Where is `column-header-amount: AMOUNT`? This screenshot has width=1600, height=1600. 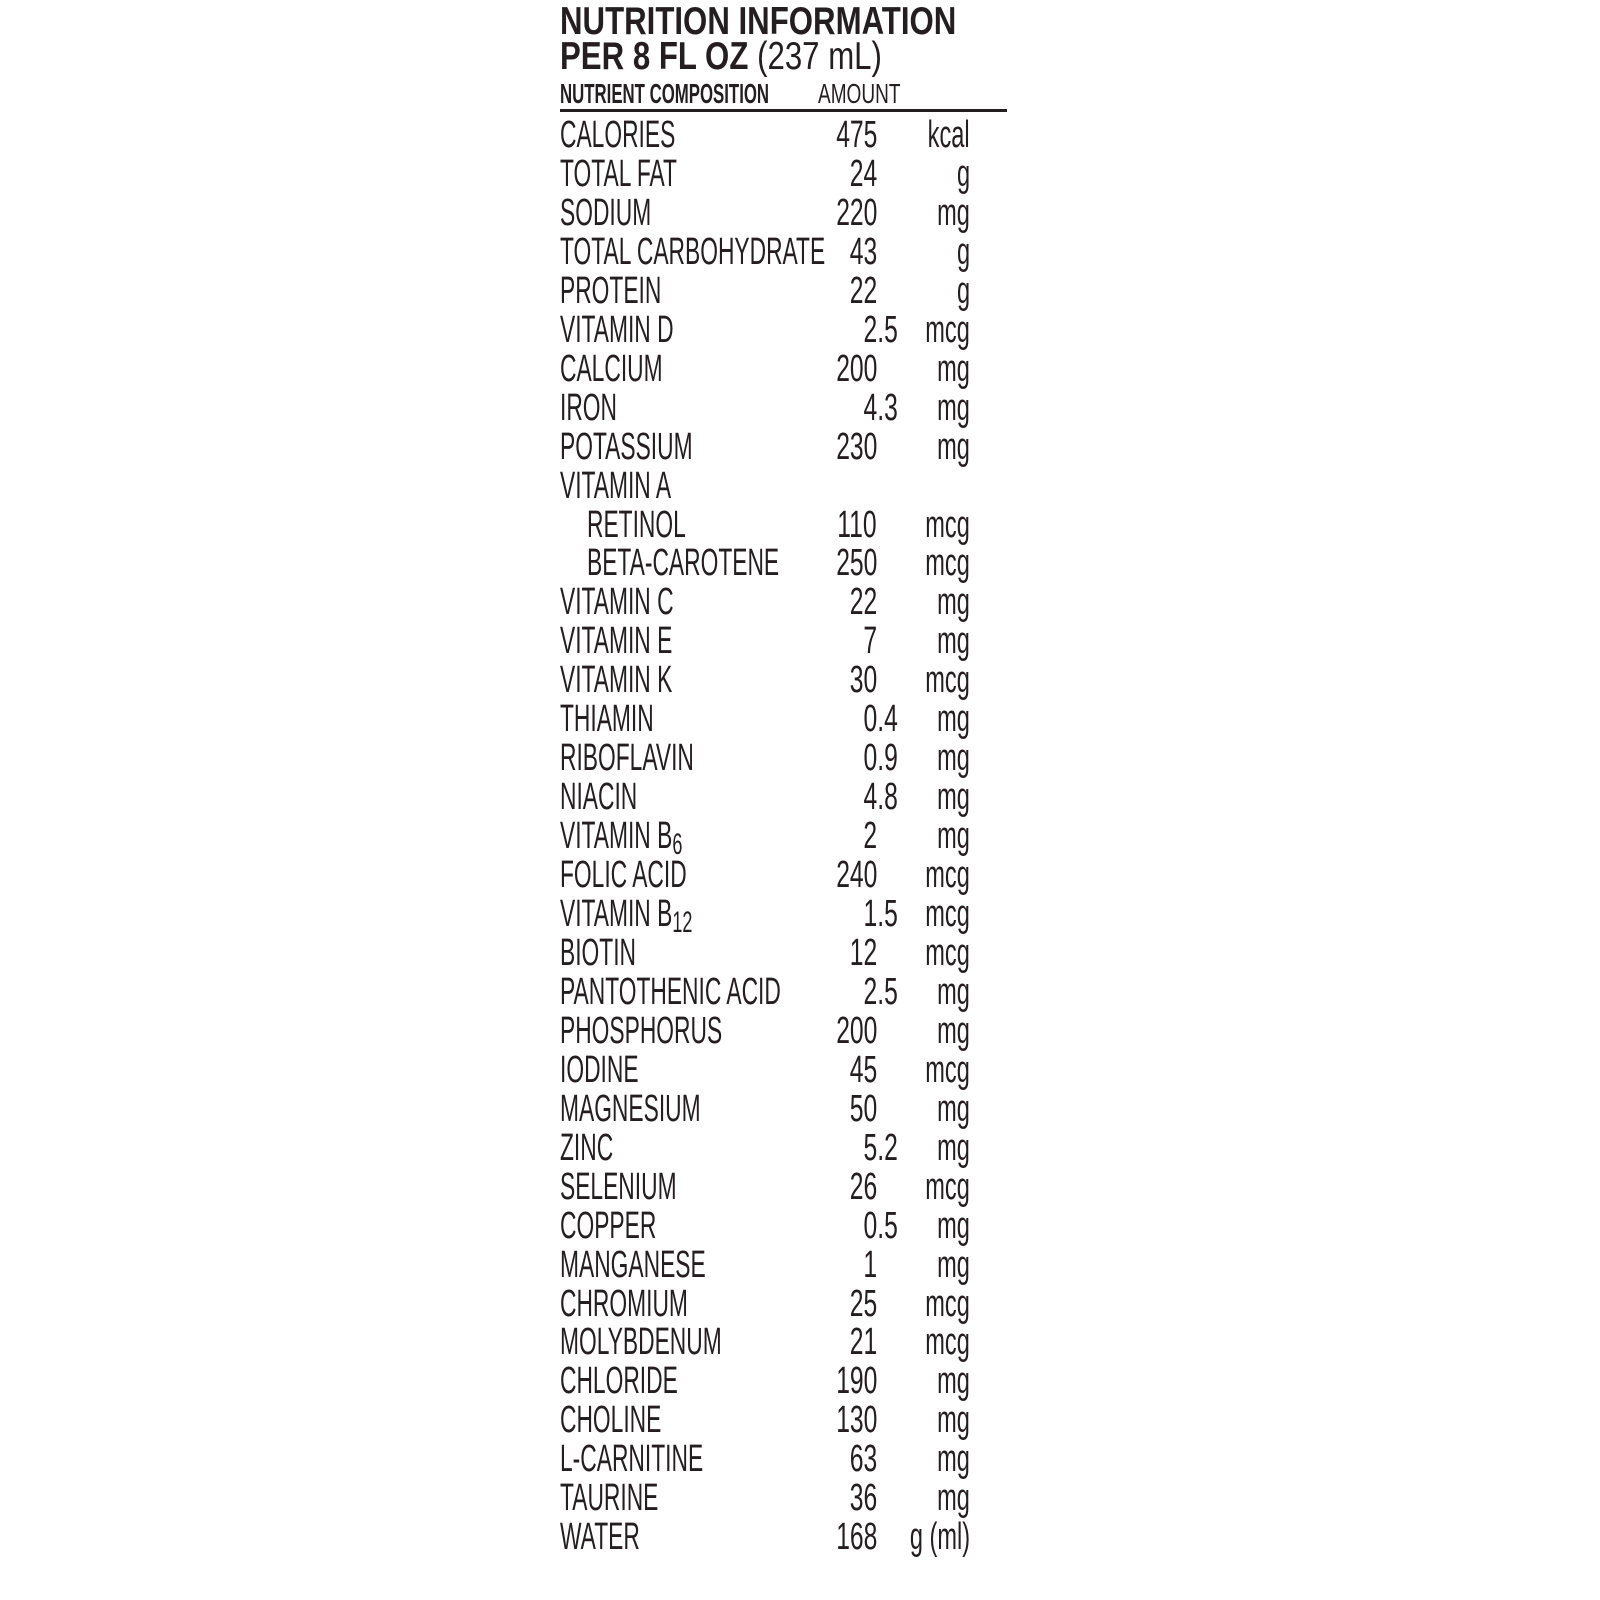
column-header-amount: AMOUNT is located at coordinates (859, 93).